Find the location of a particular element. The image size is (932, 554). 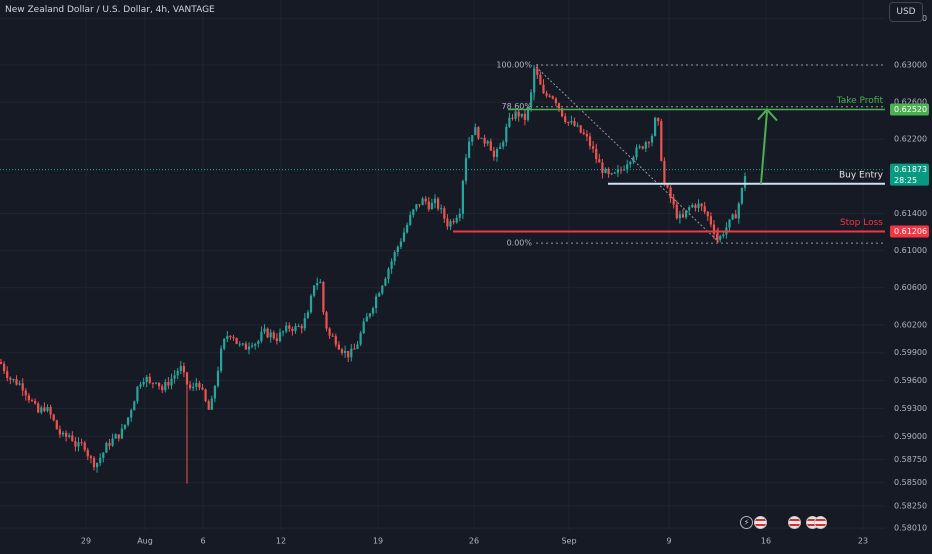

time-tick-label: 12 is located at coordinates (281, 541).